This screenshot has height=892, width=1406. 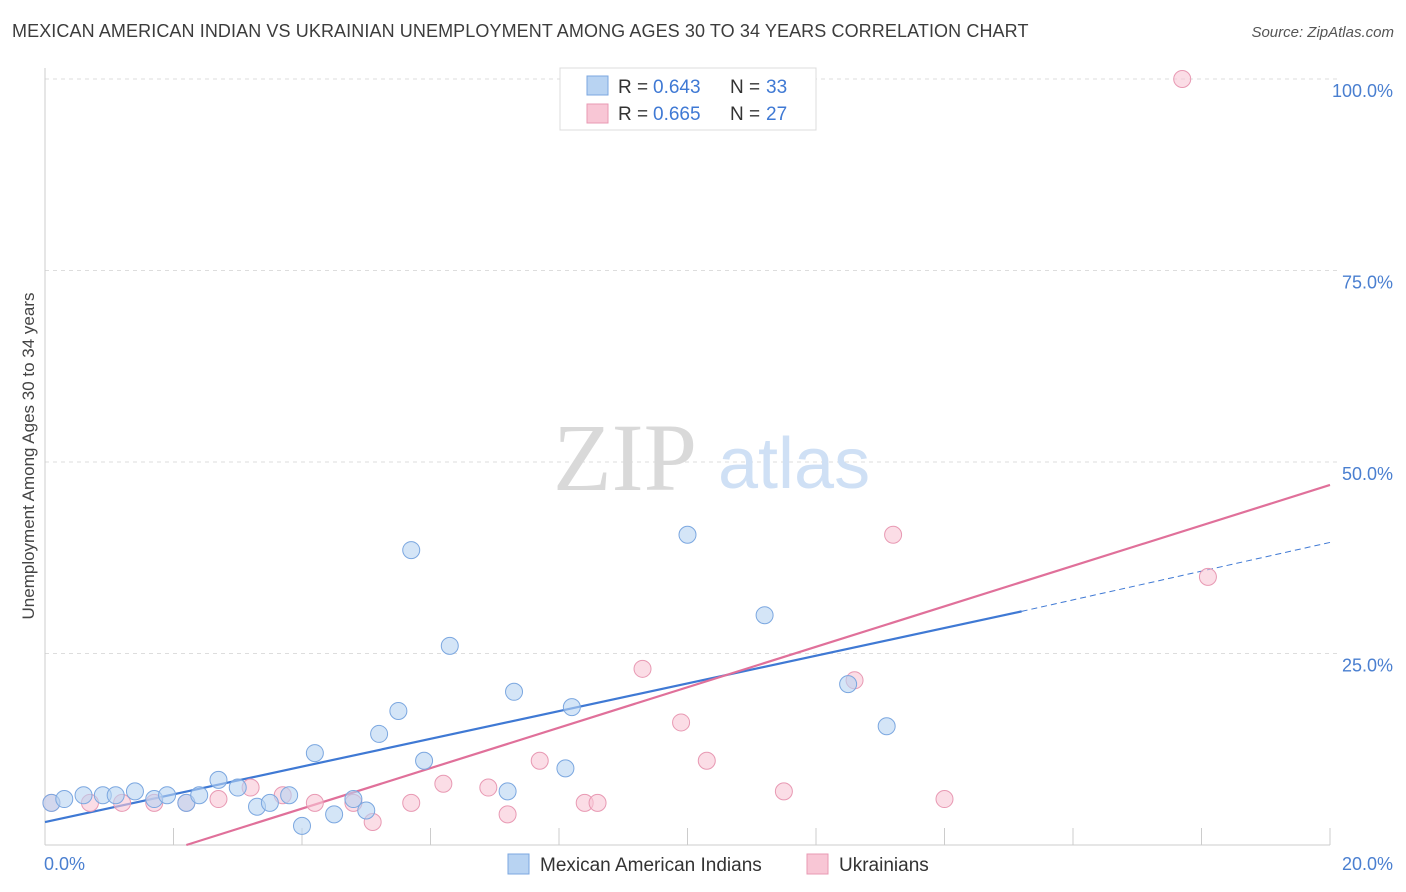 I want to click on y-tick-label-75: 75.0%, so click(x=1367, y=283).